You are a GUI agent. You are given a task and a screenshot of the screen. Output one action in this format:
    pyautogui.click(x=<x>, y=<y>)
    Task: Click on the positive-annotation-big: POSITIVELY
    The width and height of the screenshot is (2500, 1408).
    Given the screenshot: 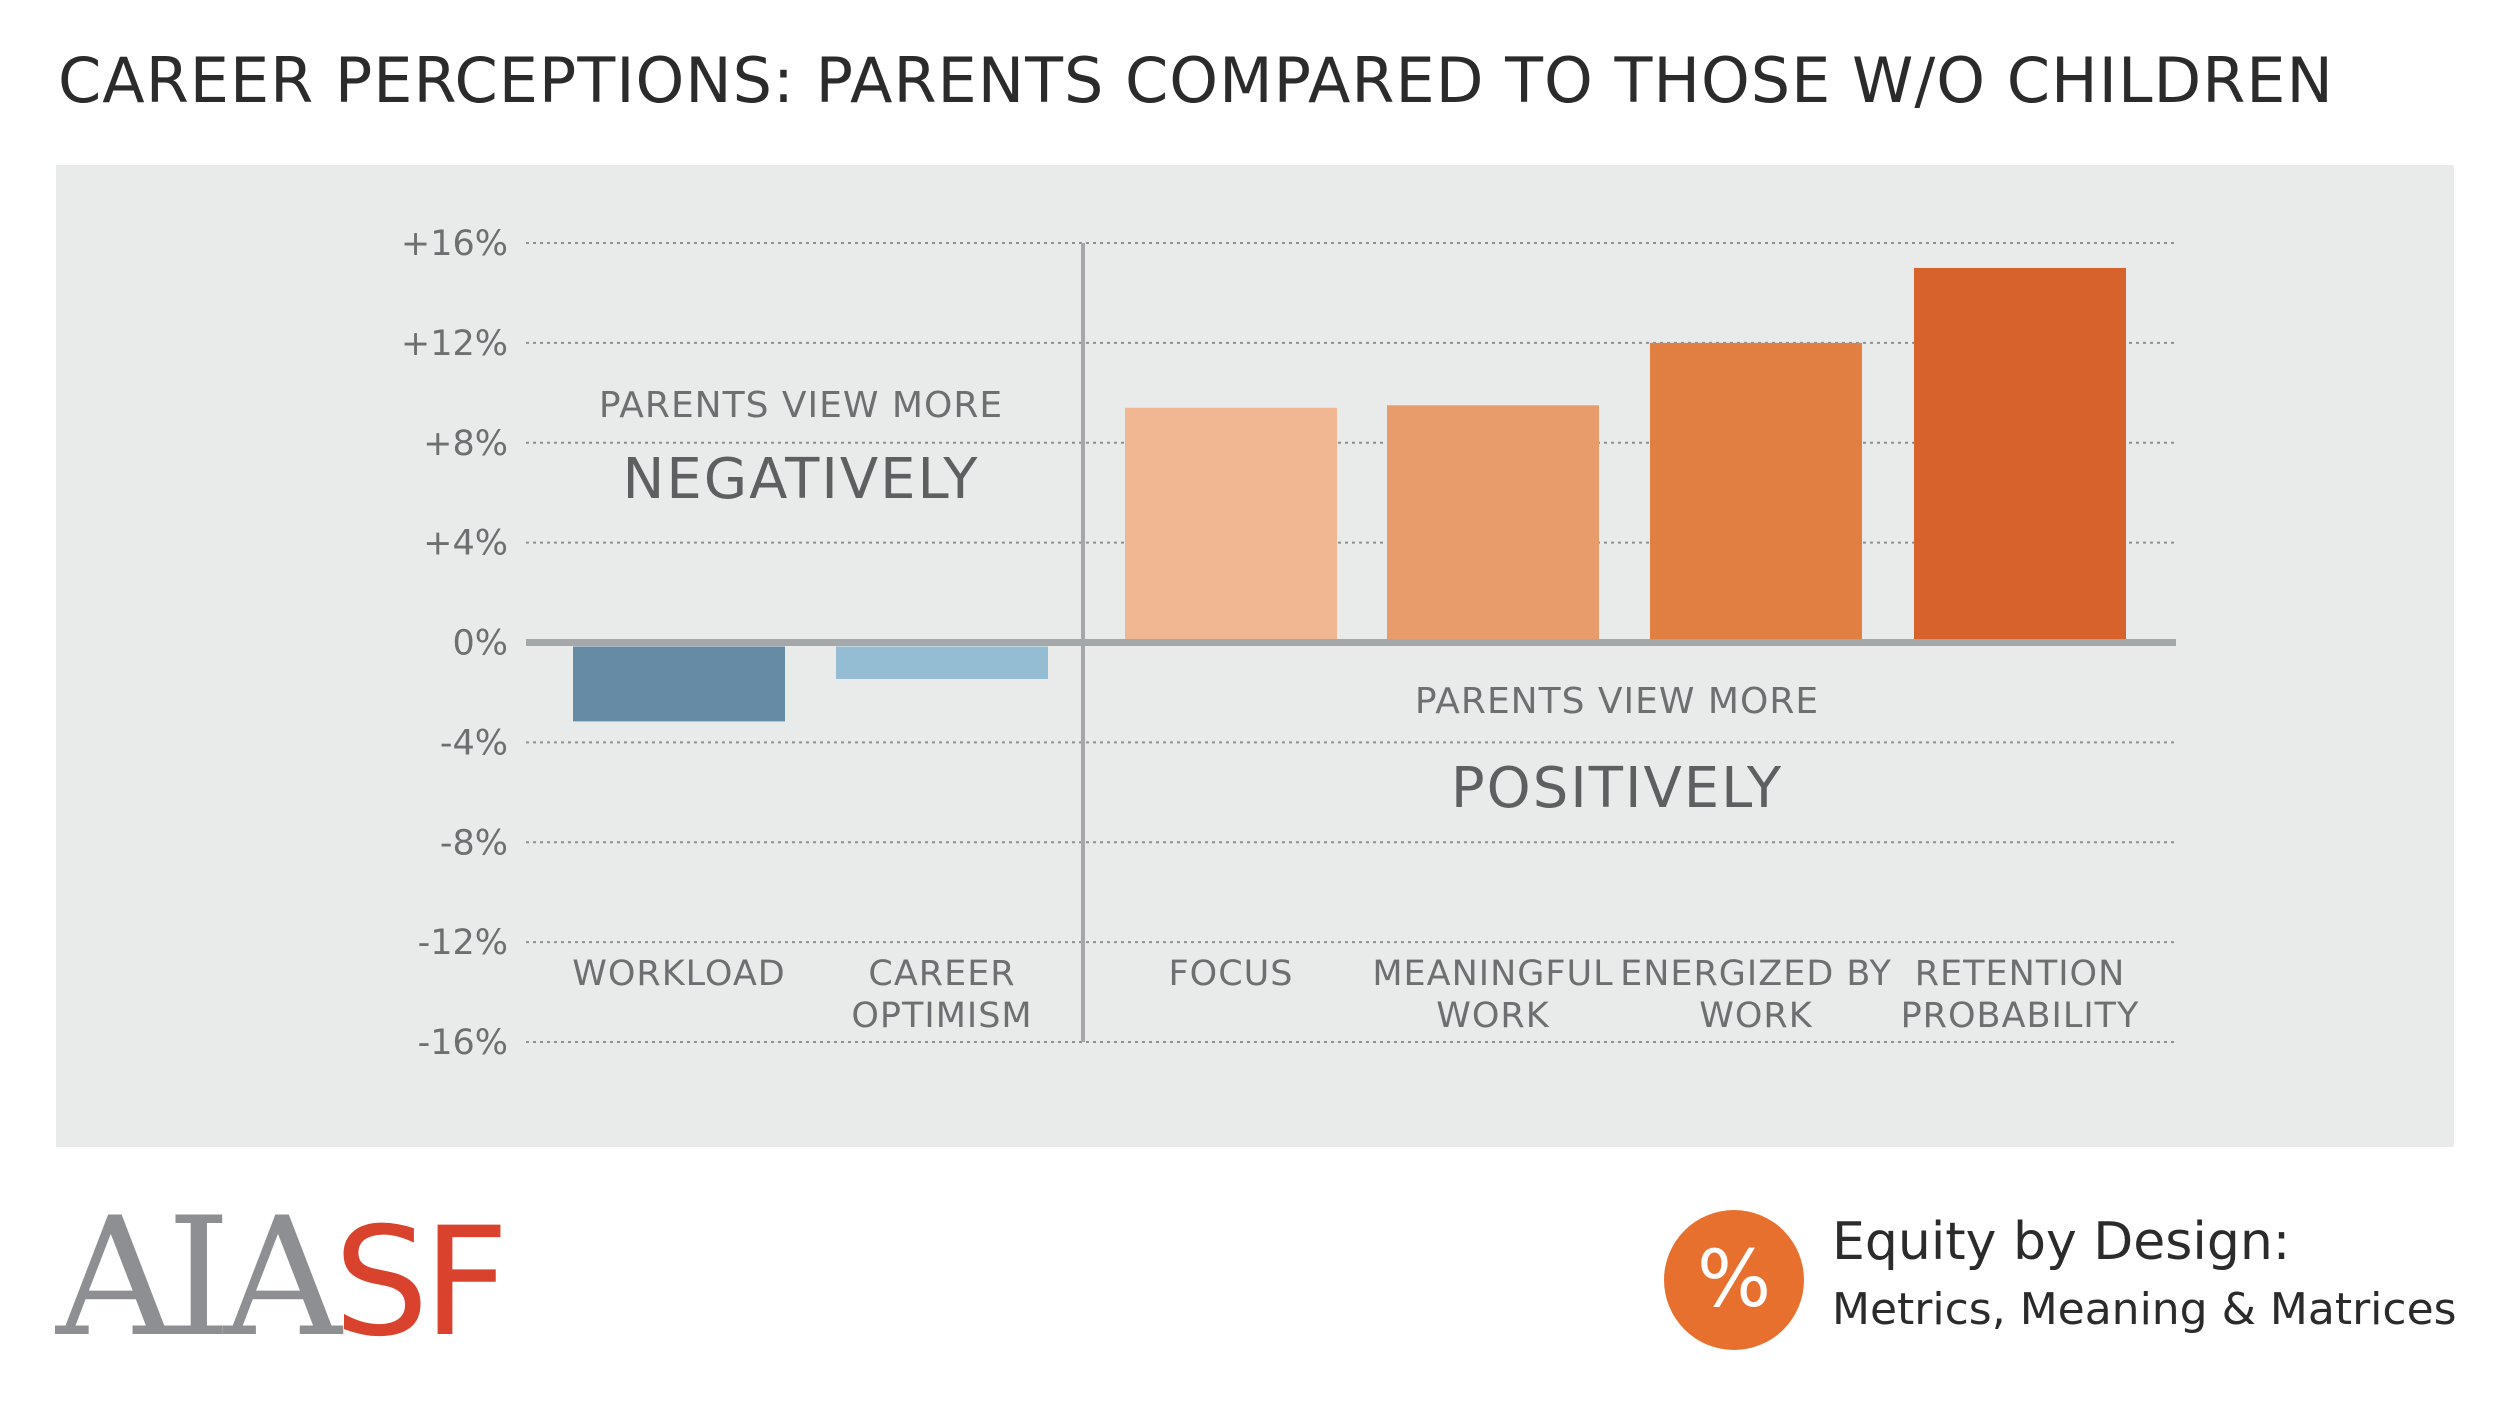 What is the action you would take?
    pyautogui.click(x=1617, y=788)
    